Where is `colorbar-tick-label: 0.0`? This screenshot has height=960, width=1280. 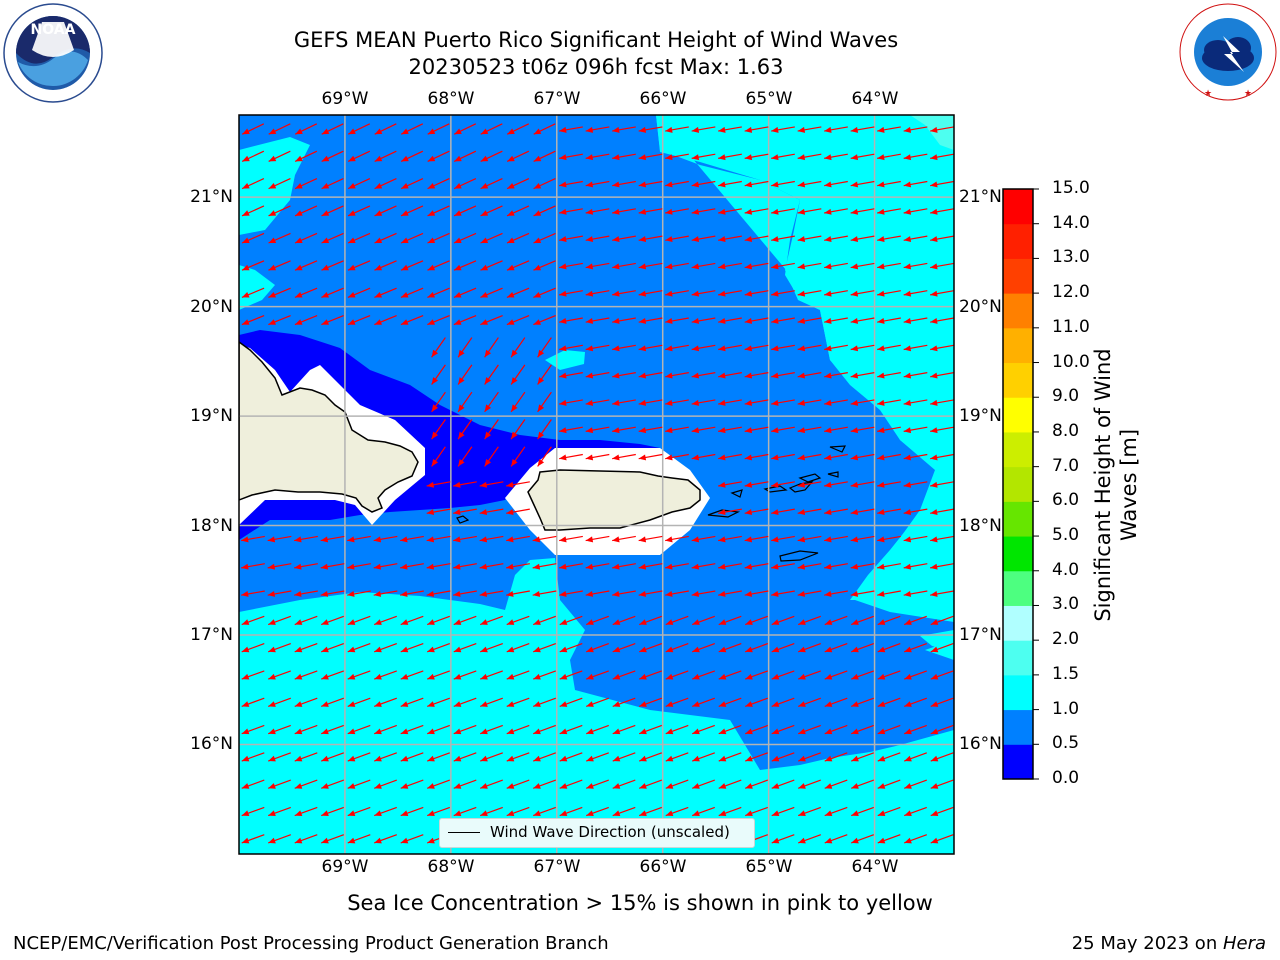 colorbar-tick-label: 0.0 is located at coordinates (1066, 778).